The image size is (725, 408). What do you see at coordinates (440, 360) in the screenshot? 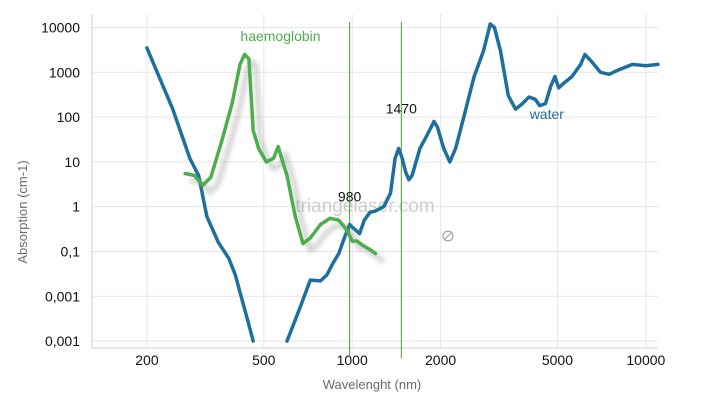
I see `x-tick-label: 2000` at bounding box center [440, 360].